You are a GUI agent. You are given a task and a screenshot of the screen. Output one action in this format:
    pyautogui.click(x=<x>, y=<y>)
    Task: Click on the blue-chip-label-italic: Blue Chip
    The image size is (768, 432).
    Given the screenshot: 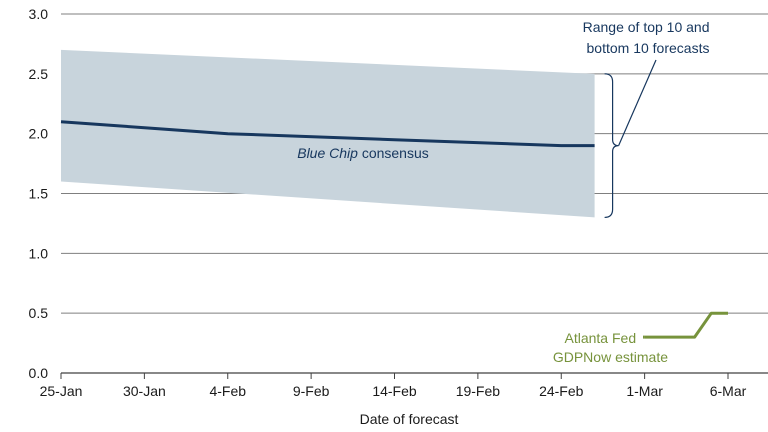 What is the action you would take?
    pyautogui.click(x=327, y=153)
    